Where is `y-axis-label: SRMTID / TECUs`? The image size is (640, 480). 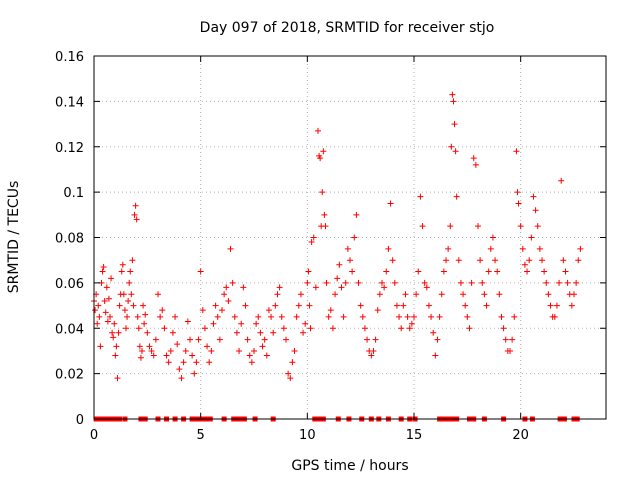 y-axis-label: SRMTID / TECUs is located at coordinates (14, 237).